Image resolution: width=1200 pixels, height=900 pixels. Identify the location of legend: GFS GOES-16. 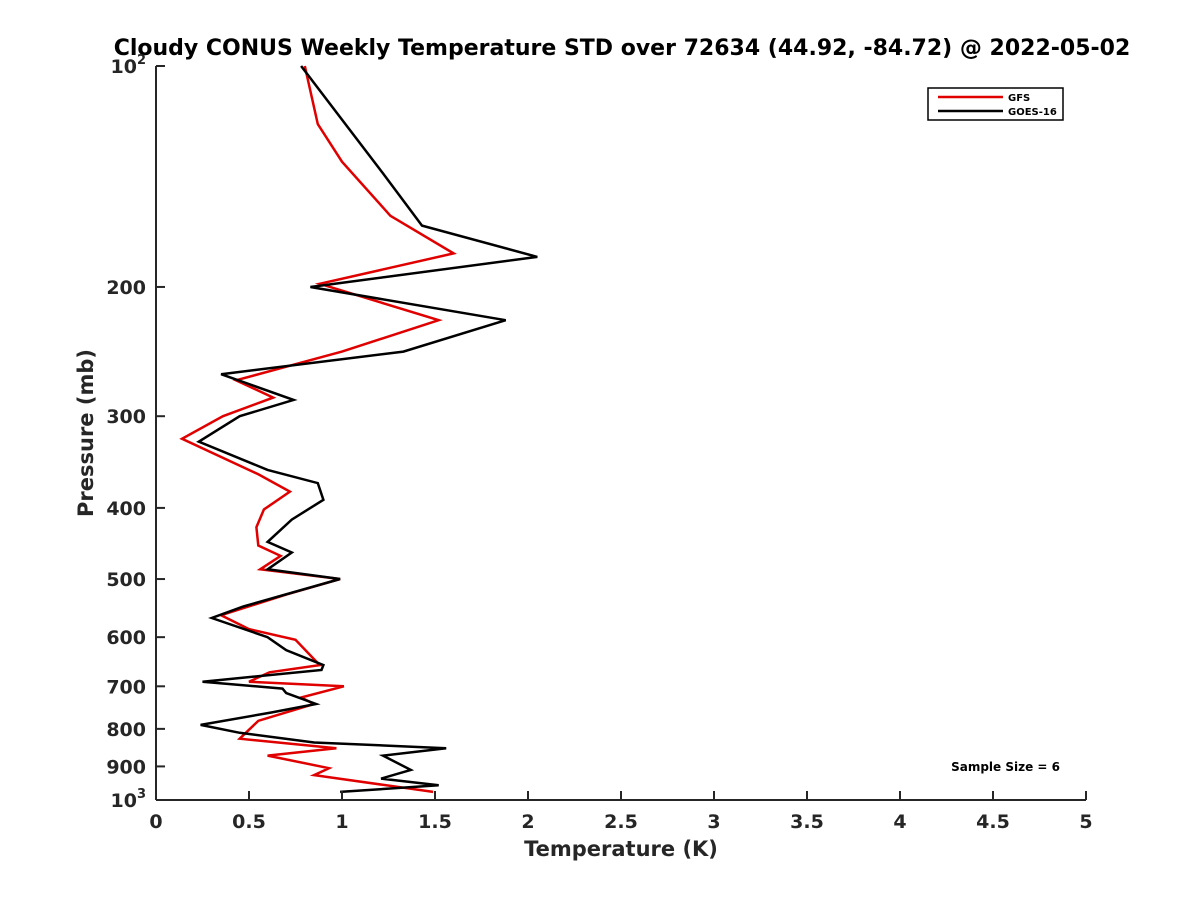
(995, 104).